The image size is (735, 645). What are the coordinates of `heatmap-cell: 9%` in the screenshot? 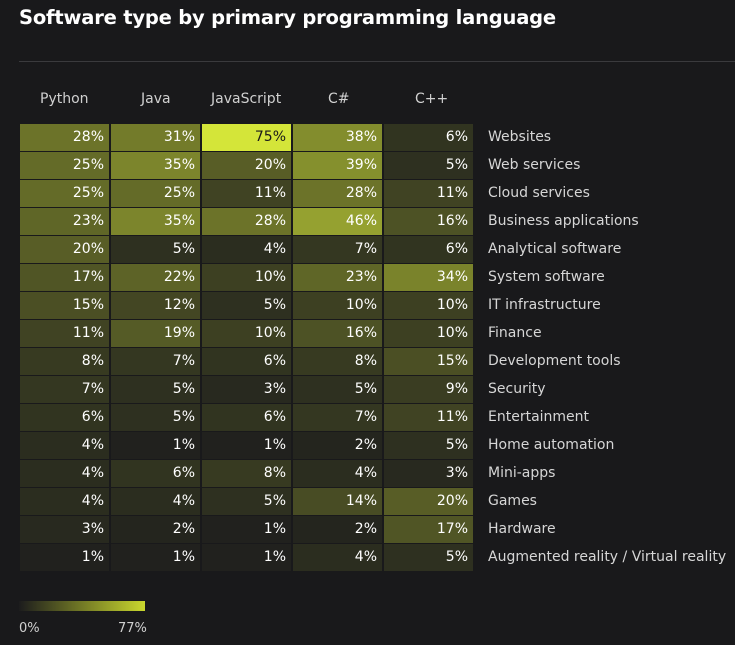 It's located at (428, 389).